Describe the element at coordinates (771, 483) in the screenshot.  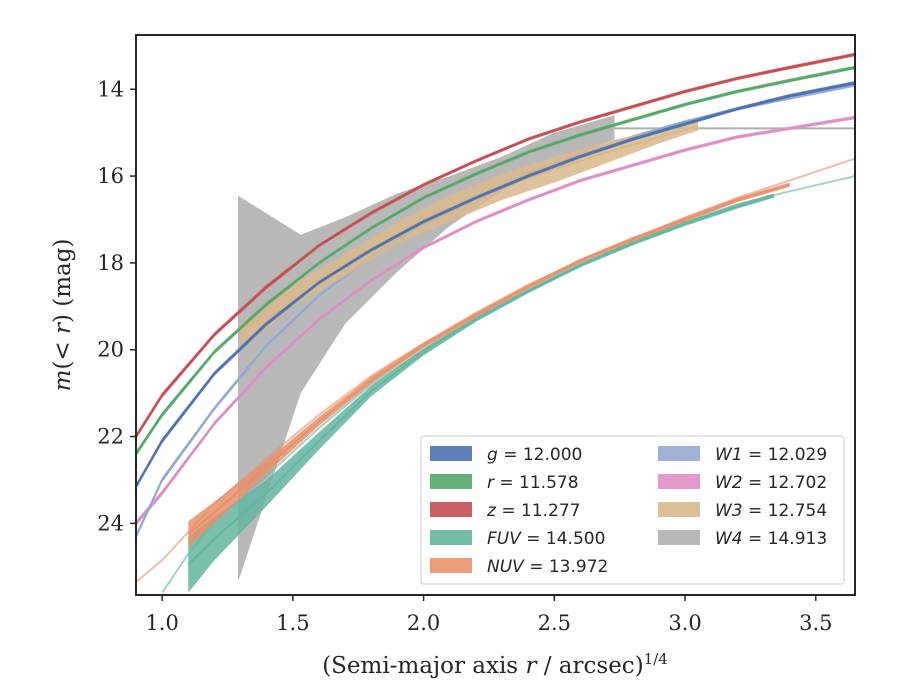
I see `legend-label-w2: W2 = 12.702` at that location.